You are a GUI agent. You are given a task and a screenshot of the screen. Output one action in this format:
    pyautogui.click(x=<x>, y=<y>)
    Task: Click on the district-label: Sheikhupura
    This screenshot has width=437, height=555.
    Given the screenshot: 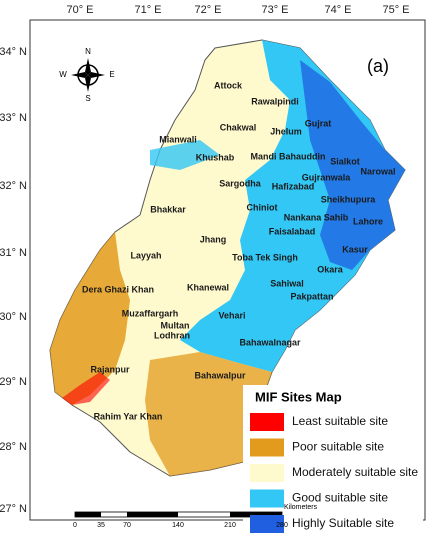 What is the action you would take?
    pyautogui.click(x=349, y=199)
    